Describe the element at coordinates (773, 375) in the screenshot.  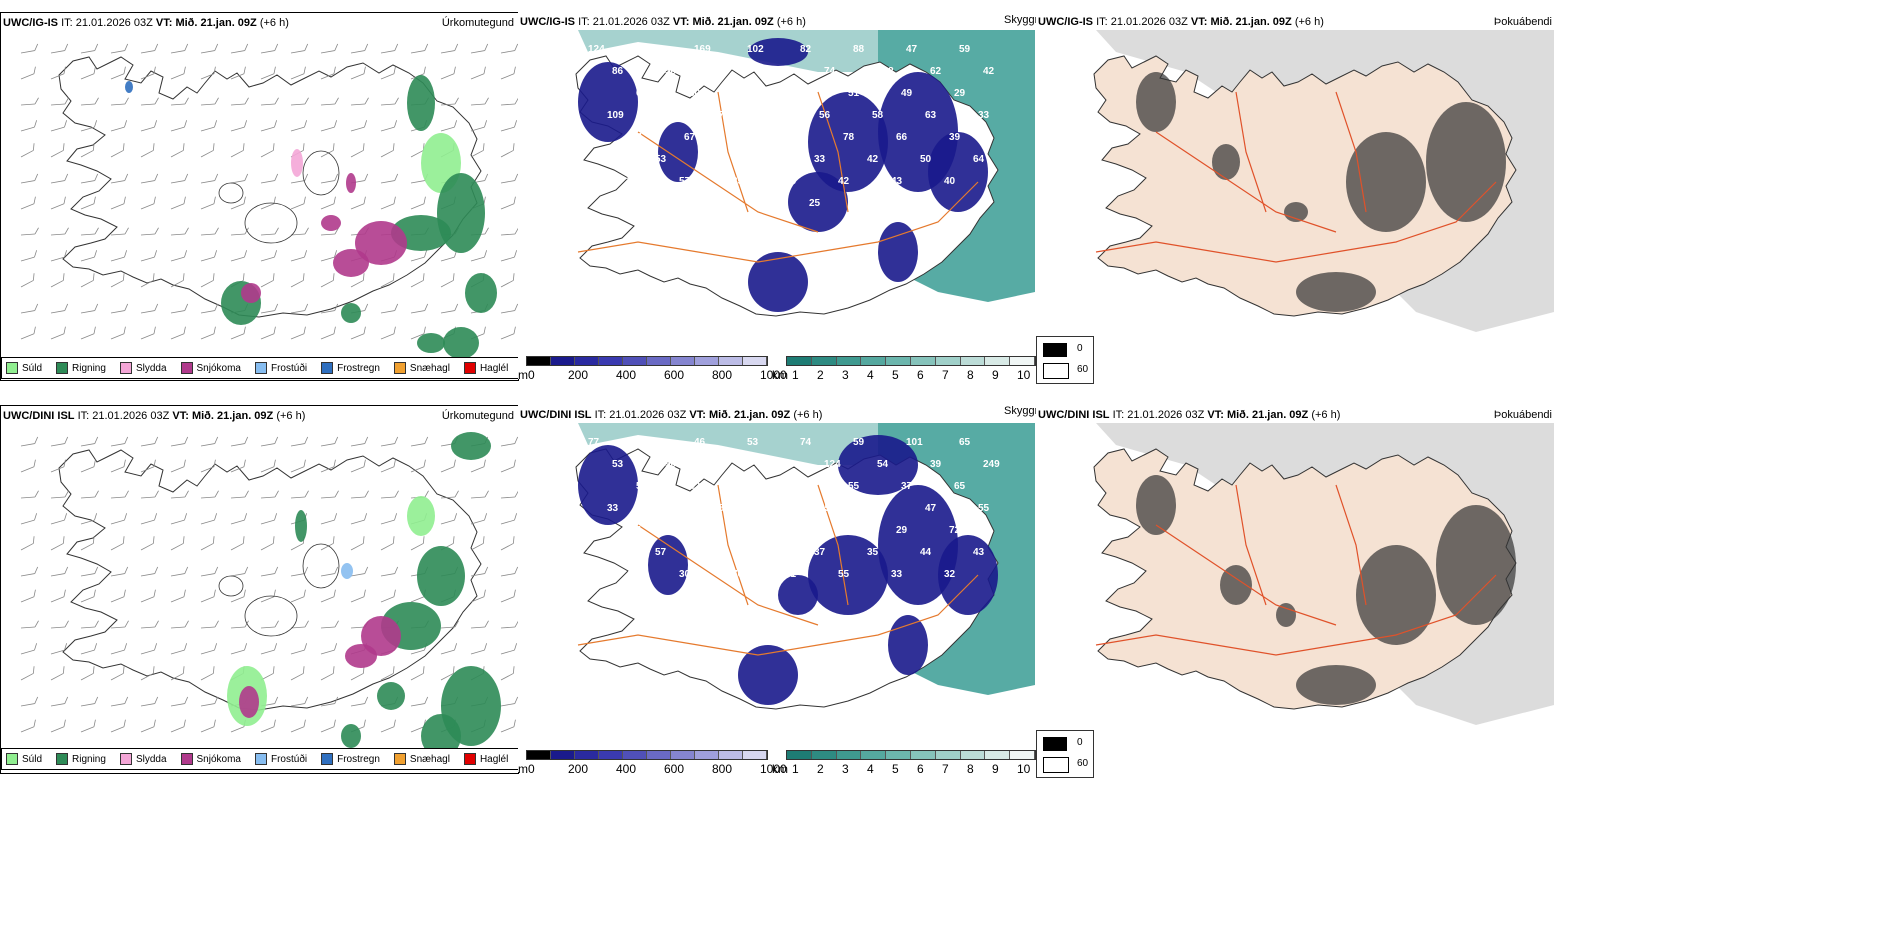
I see `tick-label: 1000` at that location.